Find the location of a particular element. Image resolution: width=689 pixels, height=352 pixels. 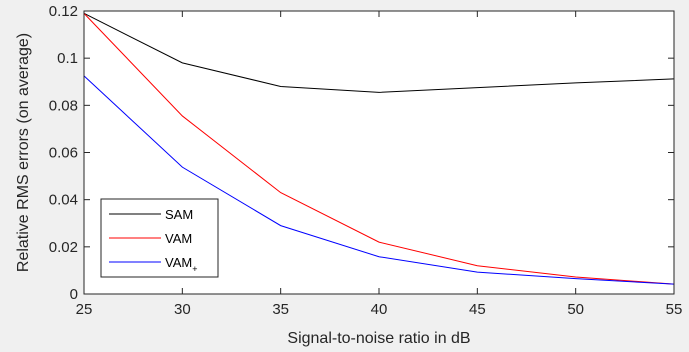

y-tick-label: 0 is located at coordinates (74, 294).